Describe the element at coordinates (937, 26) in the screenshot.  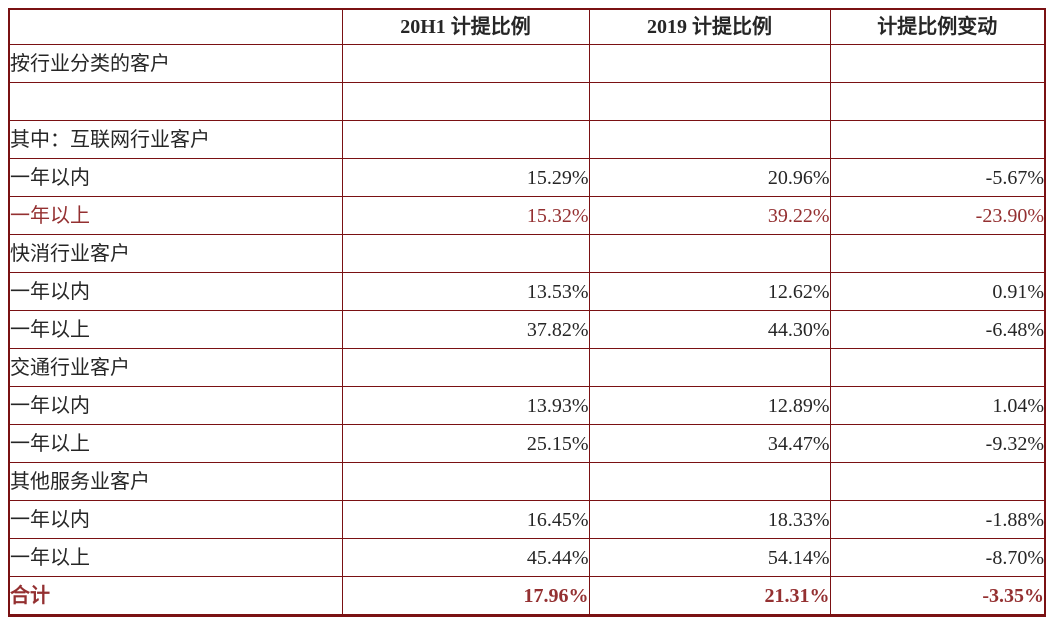
I see `col-header-provision-ratio-change: 计提比例变动` at that location.